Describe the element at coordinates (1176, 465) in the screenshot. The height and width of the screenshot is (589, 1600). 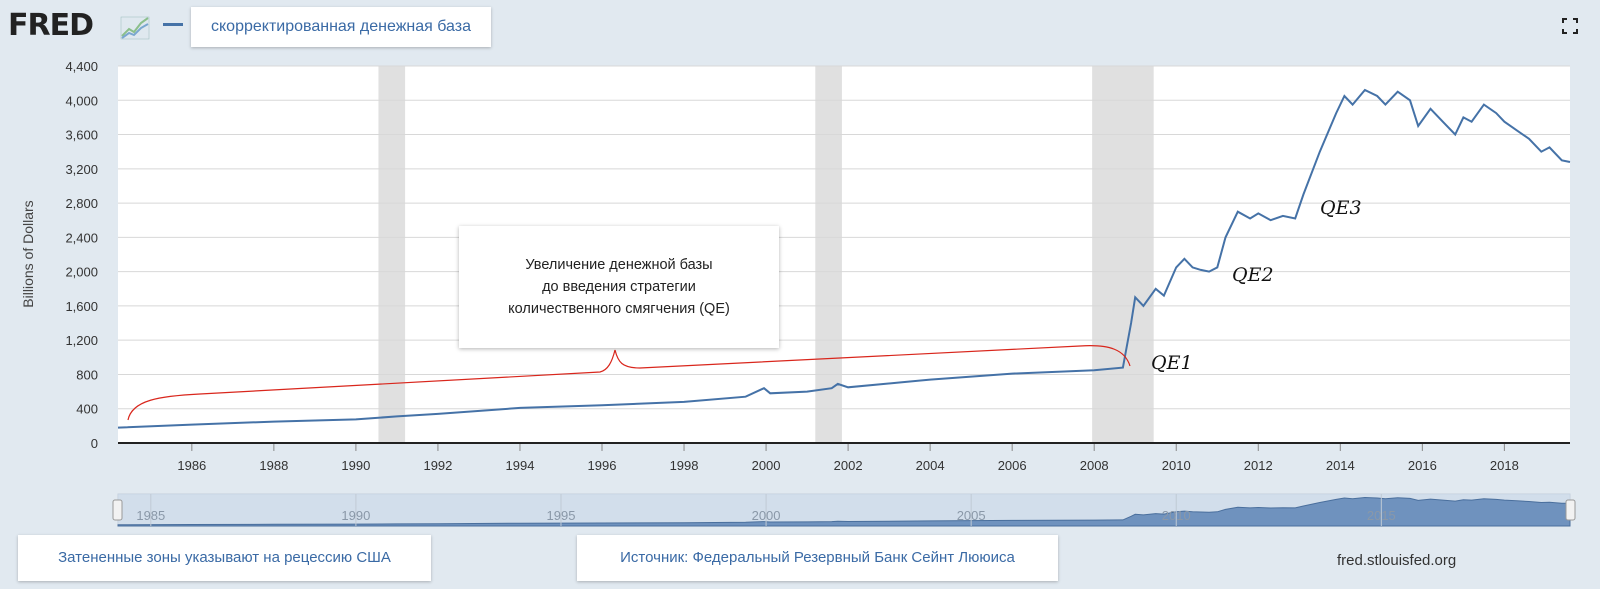
I see `x-tick-label: 2010` at that location.